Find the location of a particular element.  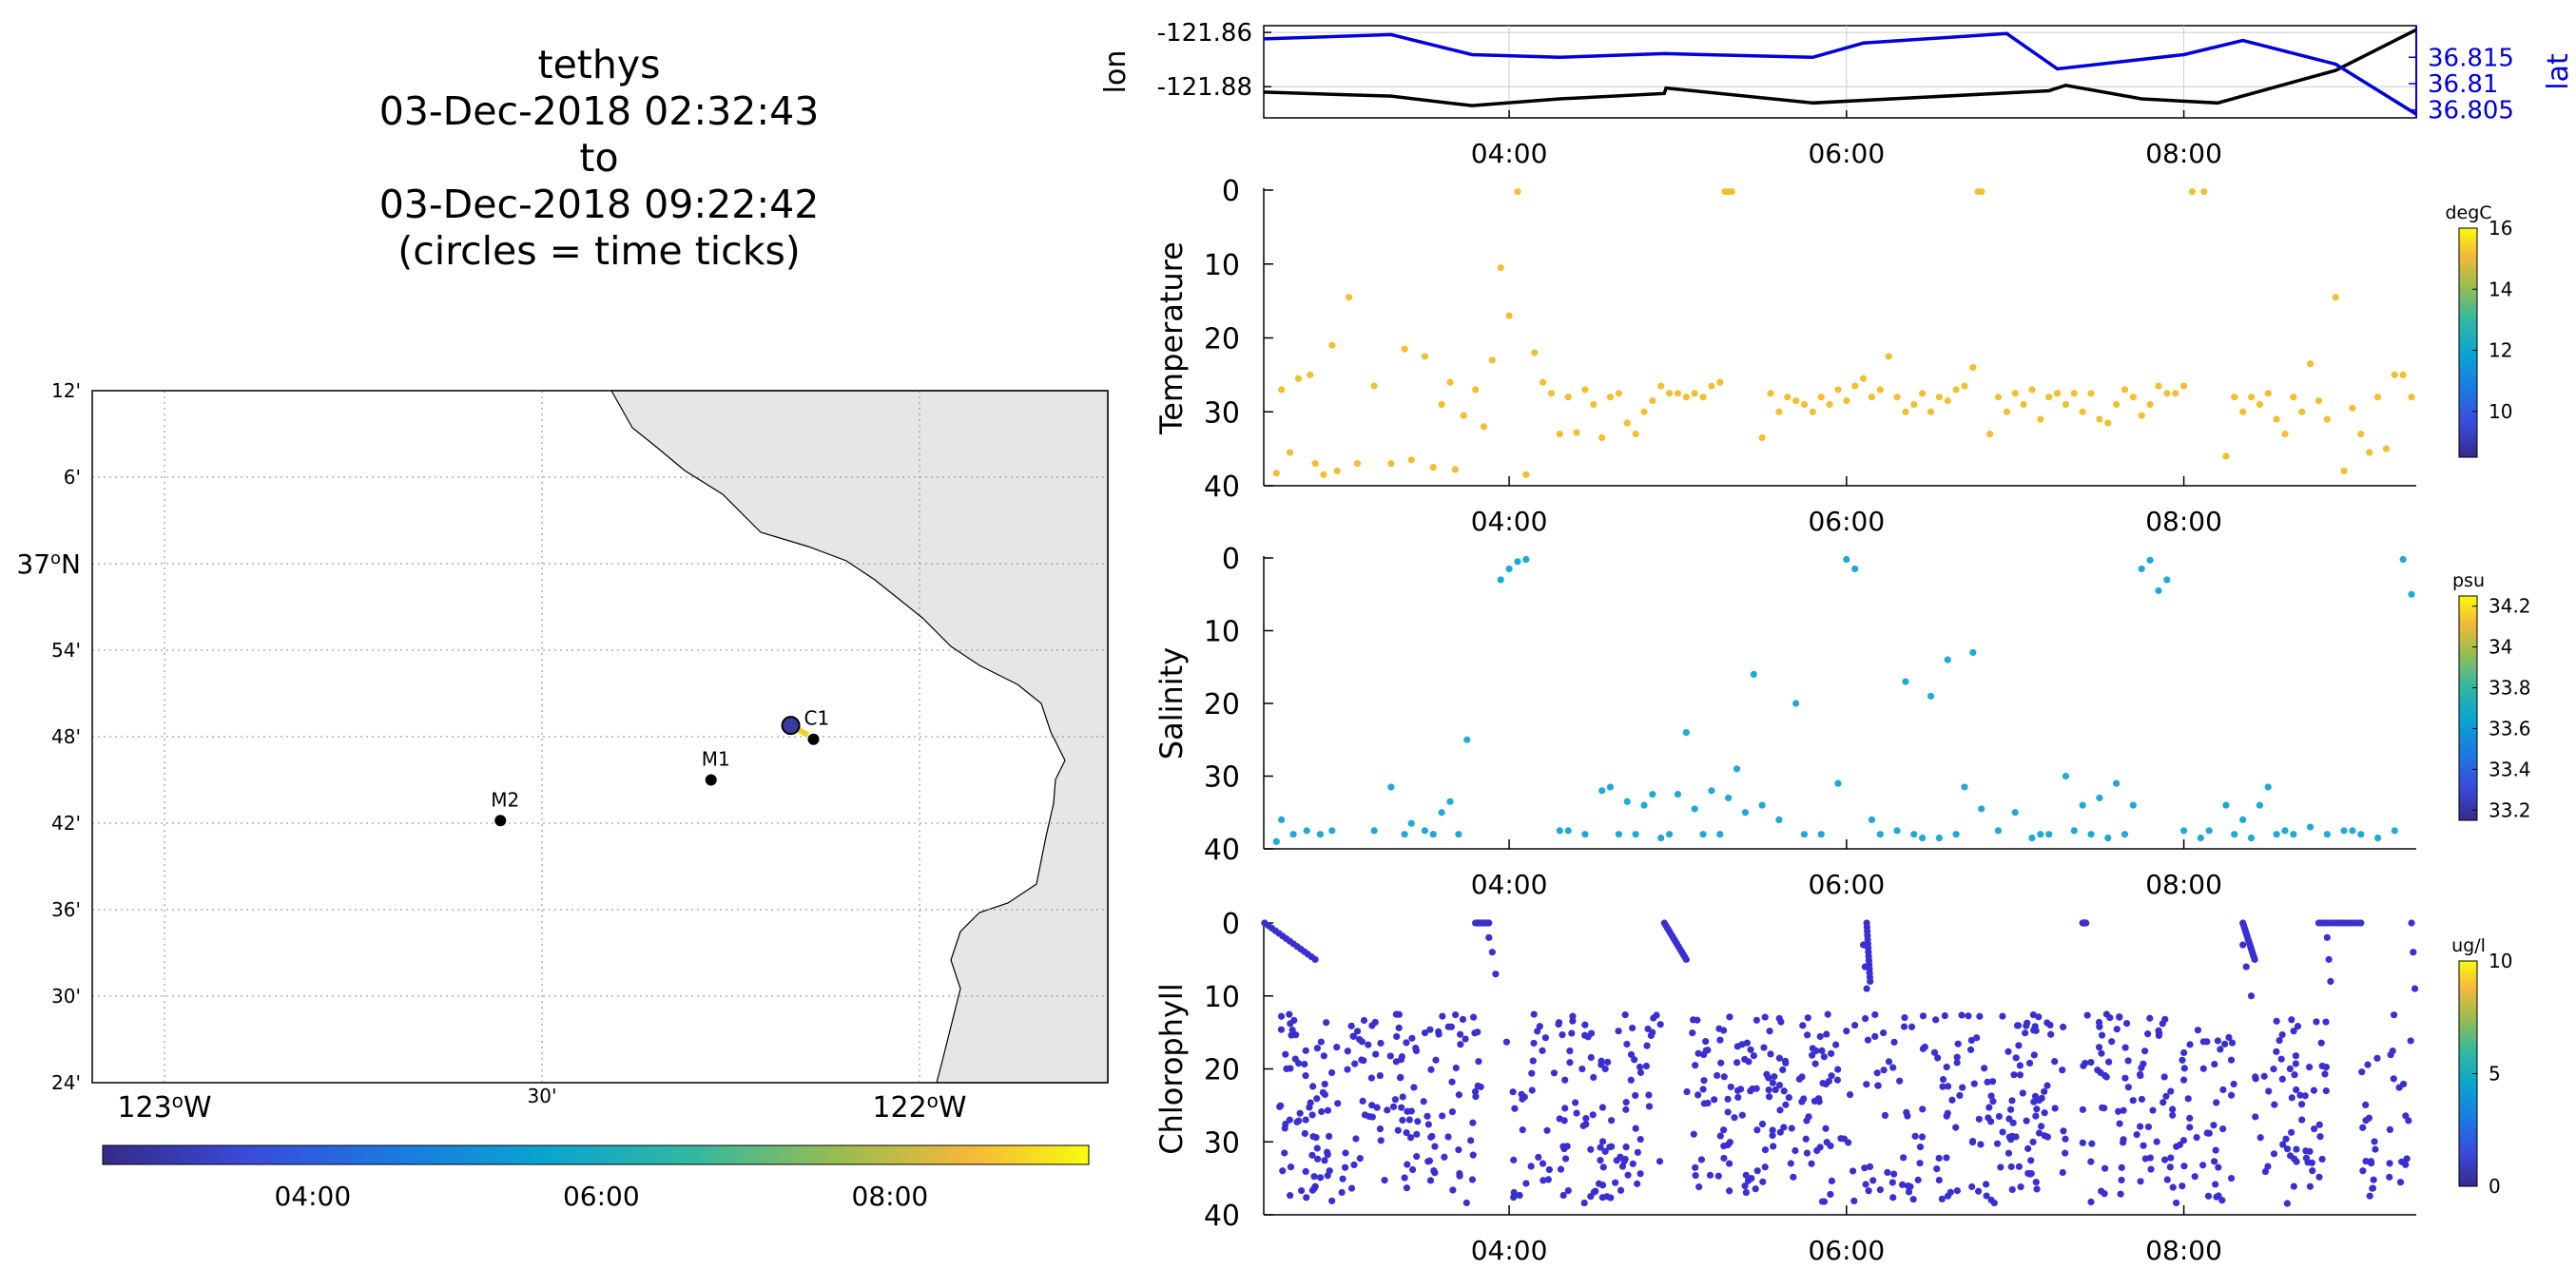

chlorophyll-ylabel: Chlorophyll is located at coordinates (1171, 1068).